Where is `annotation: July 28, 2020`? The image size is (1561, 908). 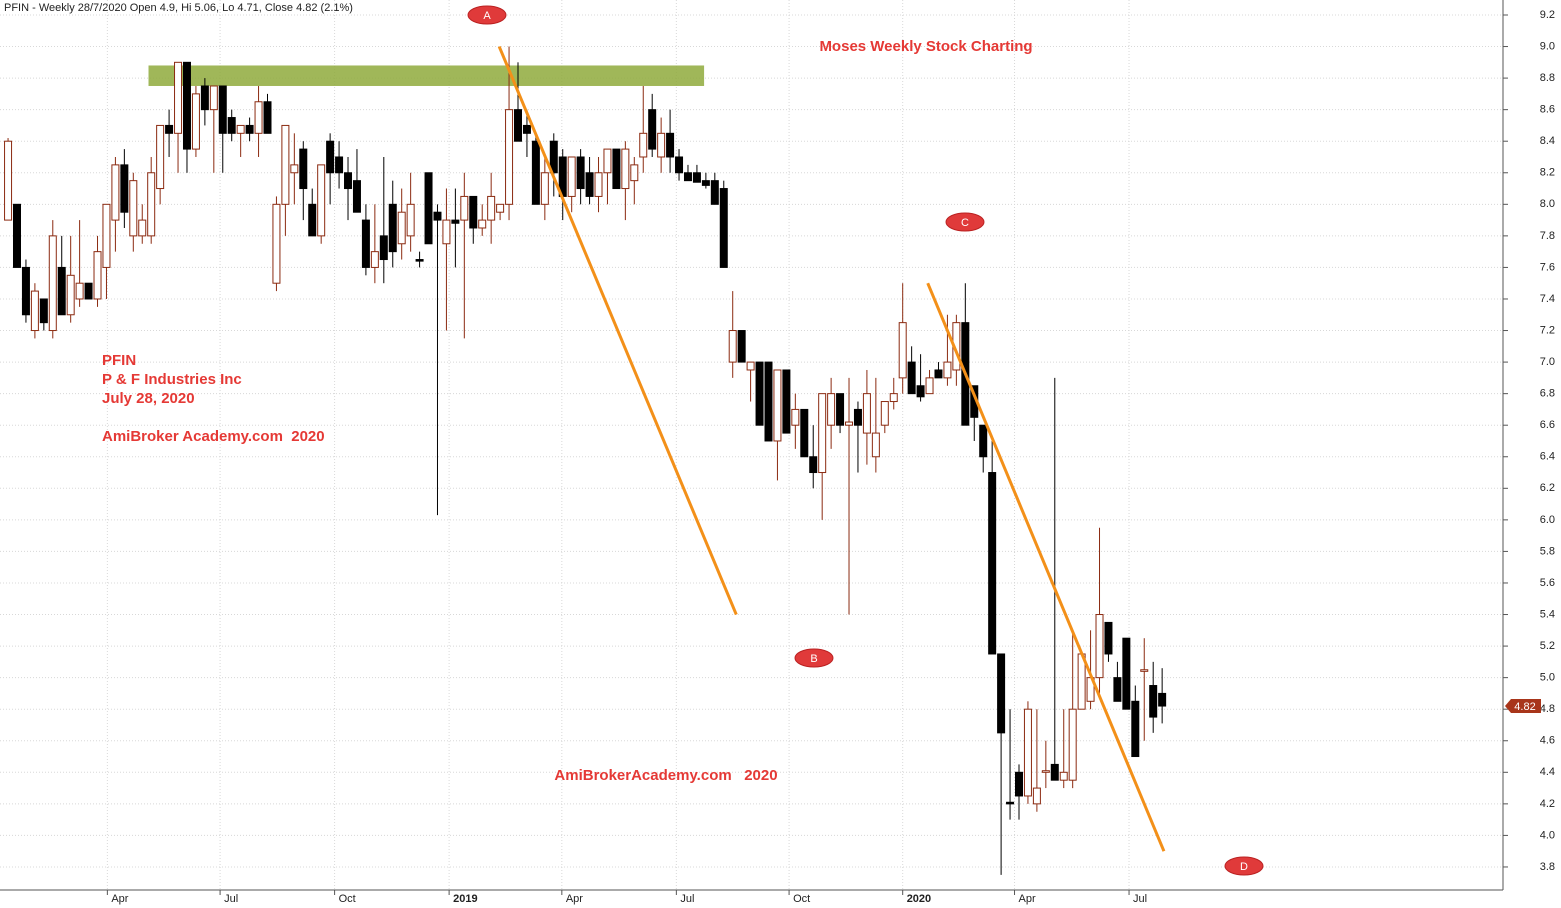 annotation: July 28, 2020 is located at coordinates (148, 398).